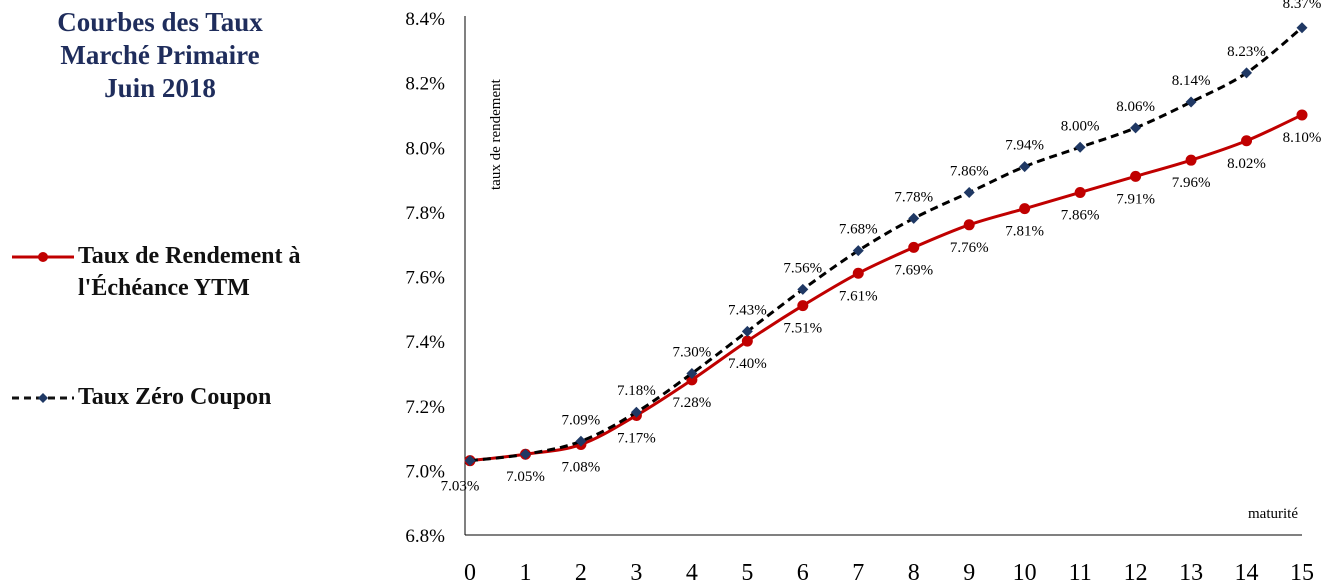 The image size is (1337, 587). What do you see at coordinates (1302, 6) in the screenshot?
I see `data-label-zero-coupon: 8.37%` at bounding box center [1302, 6].